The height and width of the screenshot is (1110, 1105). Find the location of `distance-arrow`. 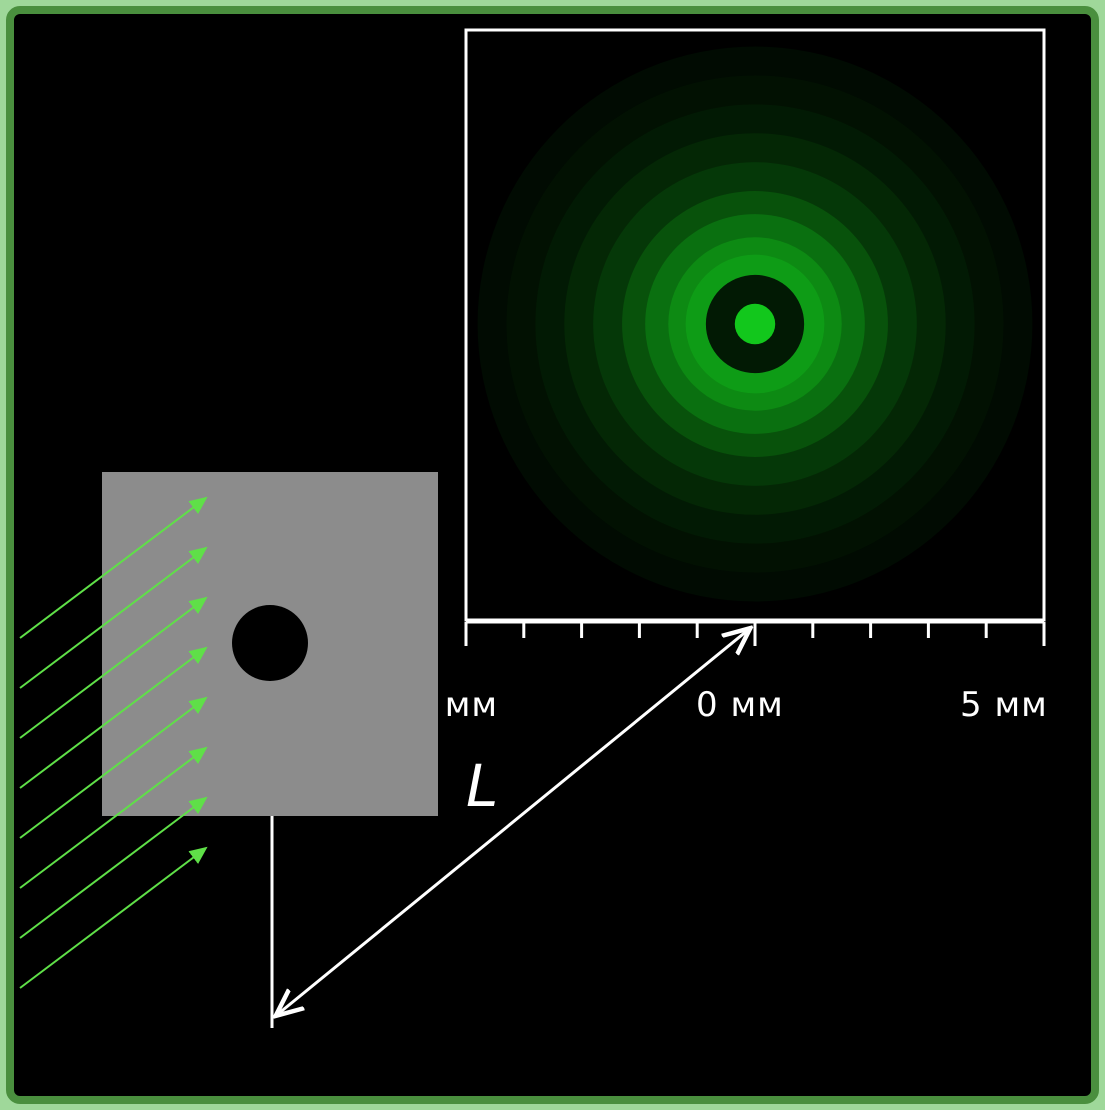

distance-arrow is located at coordinates (513, 822).